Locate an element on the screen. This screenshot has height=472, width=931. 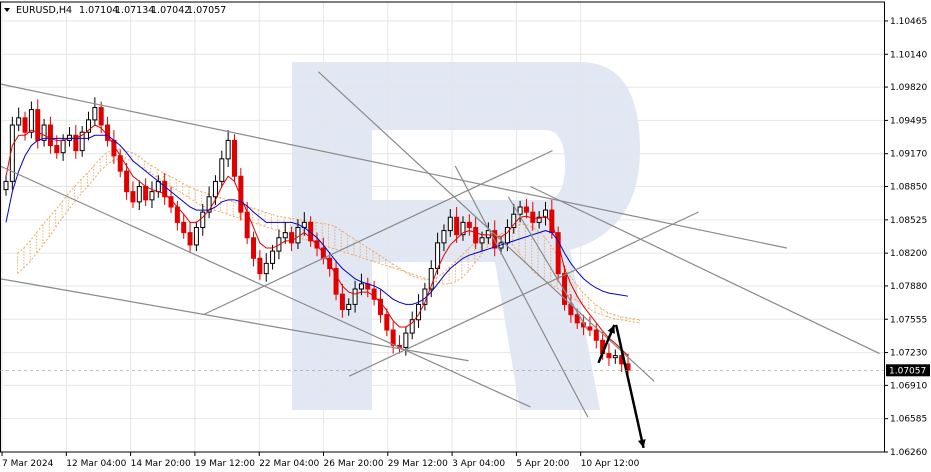
x-tick-label: 29 Mar 12:00 is located at coordinates (418, 464).